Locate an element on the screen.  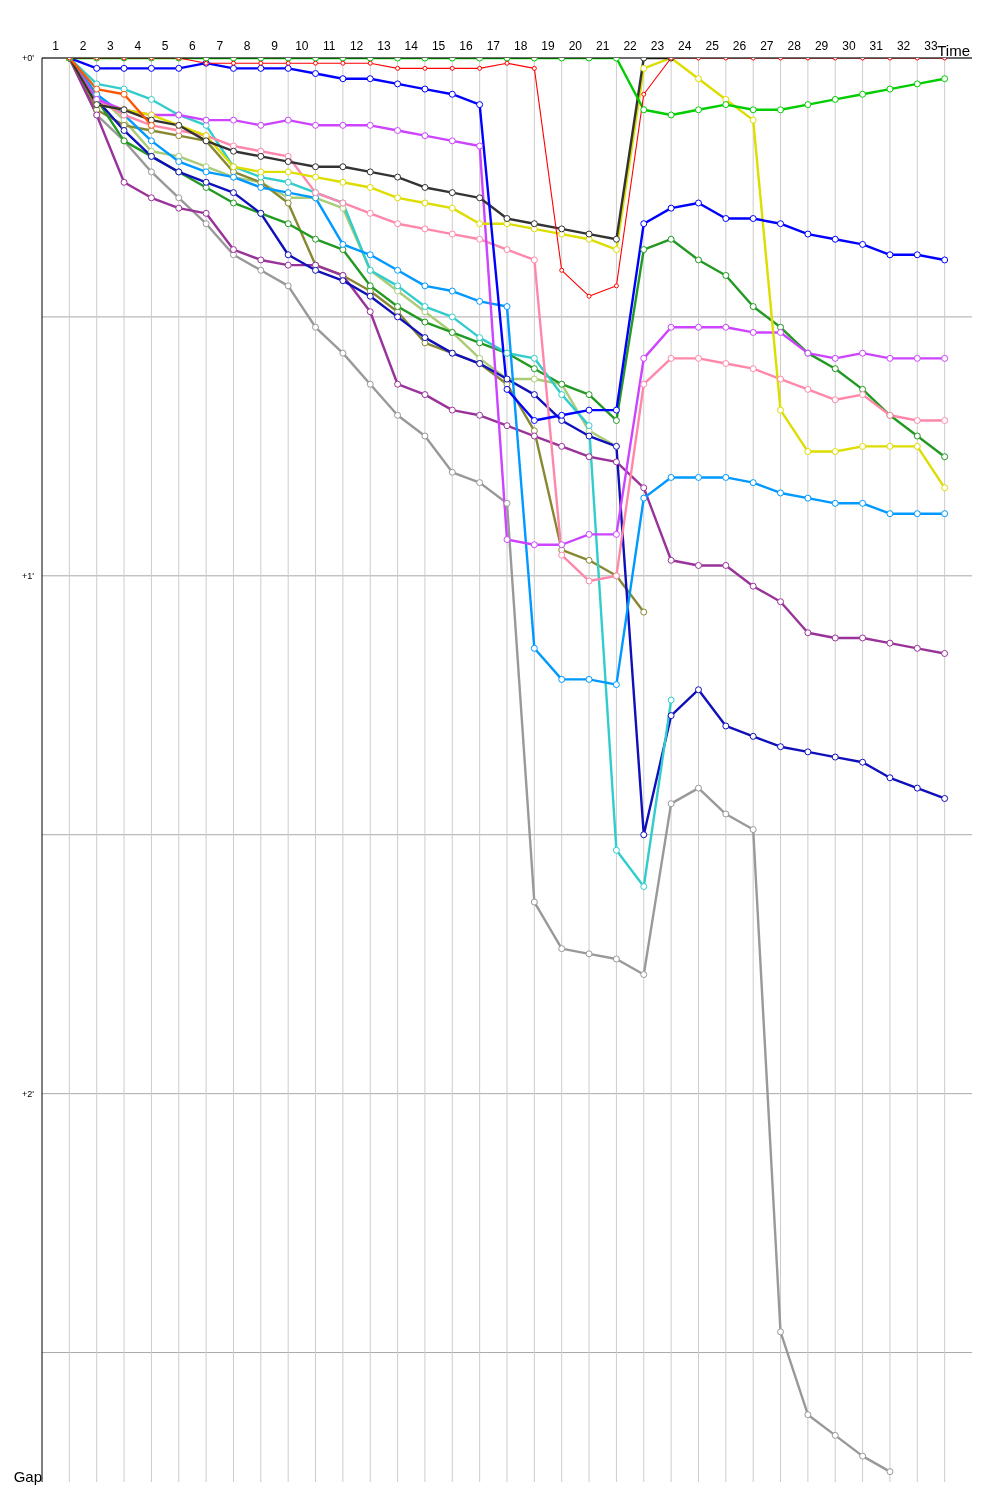
y-tick-label: +0' is located at coordinates (28, 58).